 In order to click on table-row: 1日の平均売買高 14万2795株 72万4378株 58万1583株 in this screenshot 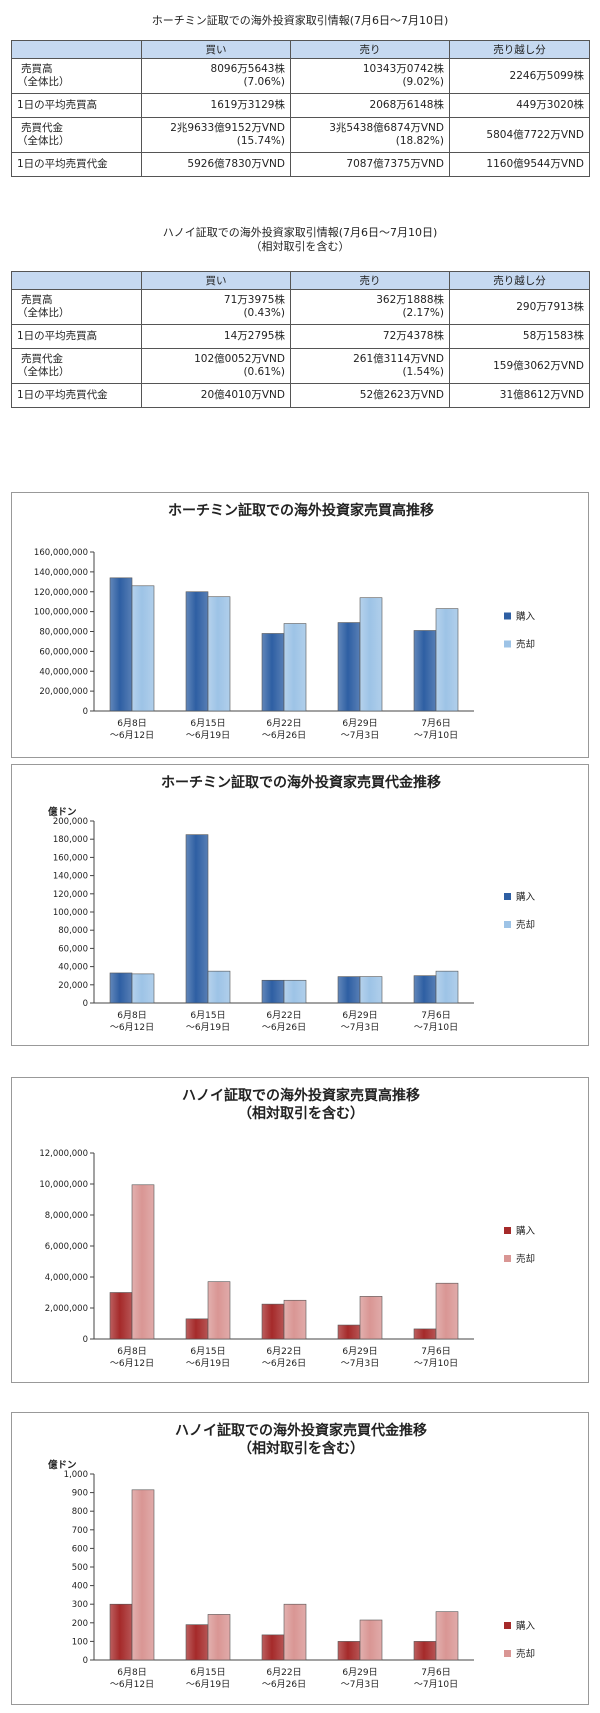, I will do `click(300, 336)`.